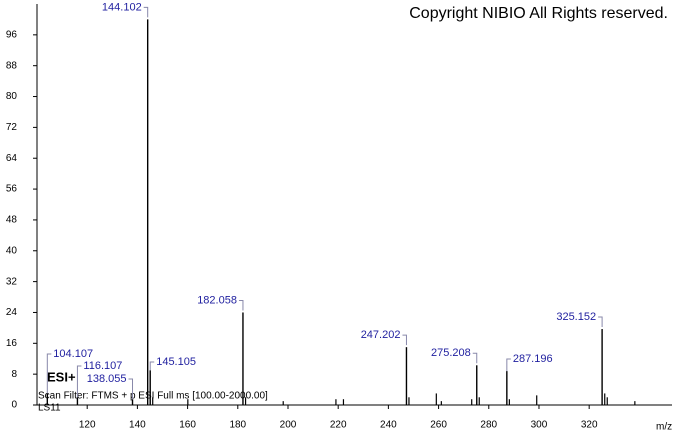 This screenshot has height=434, width=674. Describe the element at coordinates (388, 425) in the screenshot. I see `x-tick-label: 240` at that location.